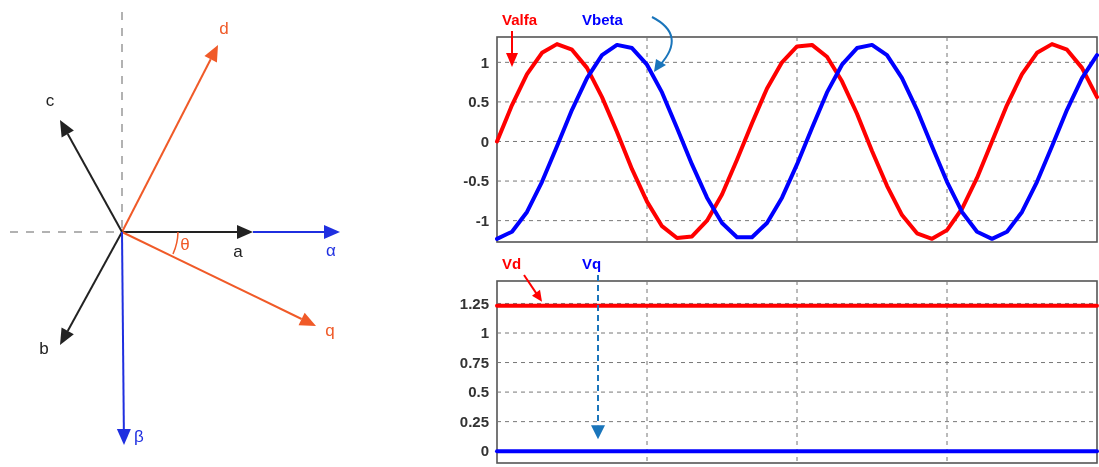 Image resolution: width=1099 pixels, height=467 pixels. I want to click on y-tick-label: 0.75, so click(474, 362).